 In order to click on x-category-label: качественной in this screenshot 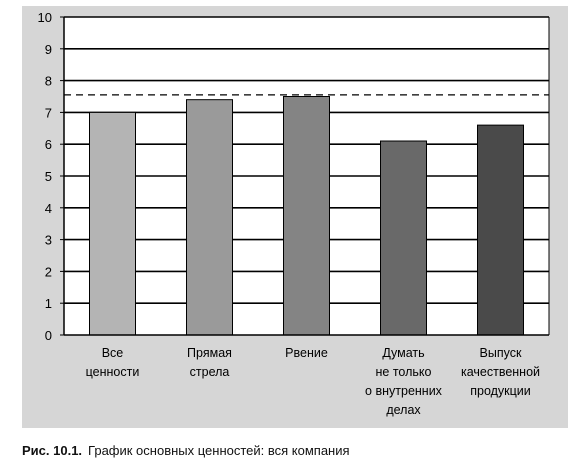, I will do `click(500, 372)`.